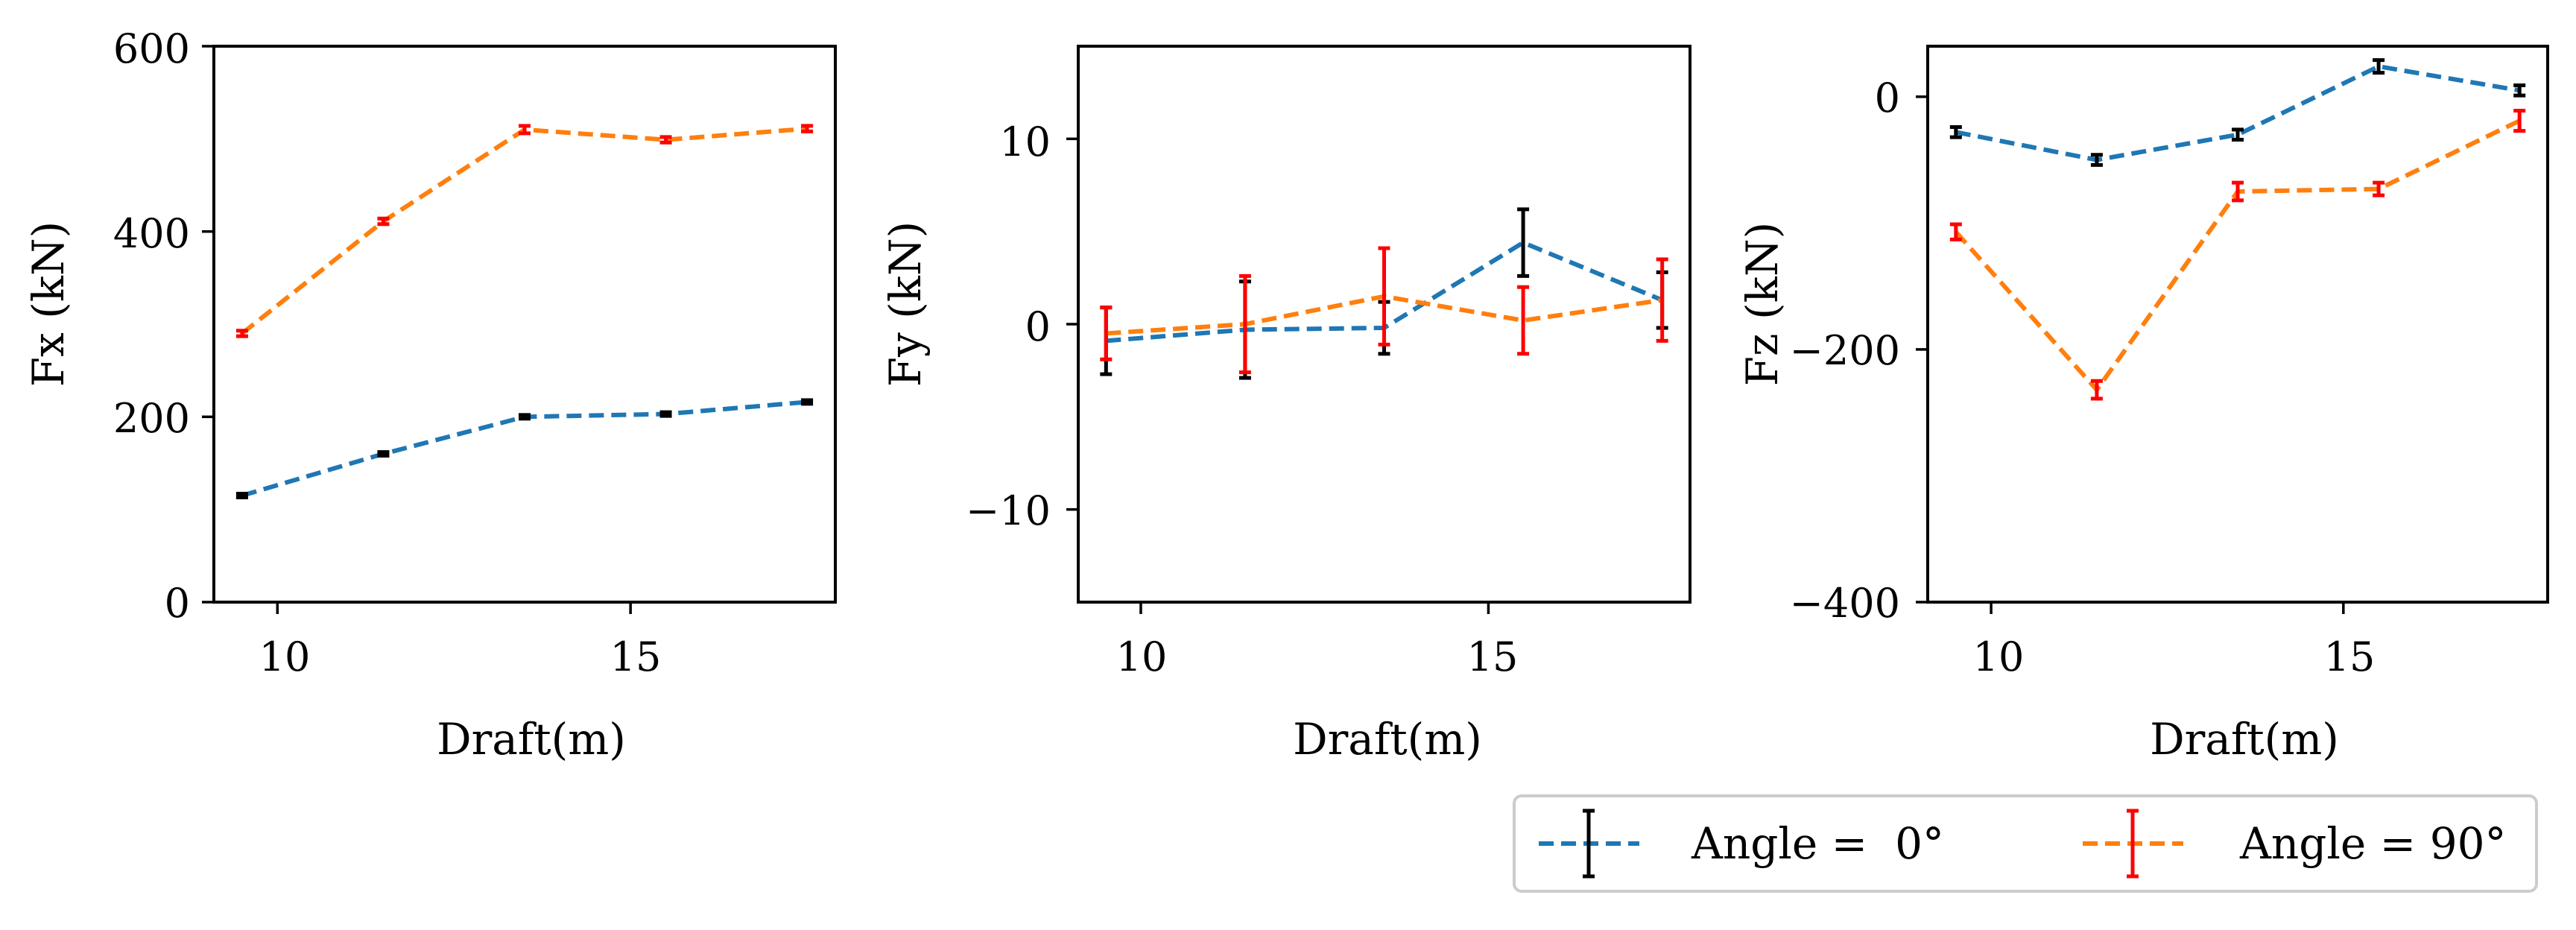 The width and height of the screenshot is (2576, 930). I want to click on fy-ytick-label: −10, so click(1008, 511).